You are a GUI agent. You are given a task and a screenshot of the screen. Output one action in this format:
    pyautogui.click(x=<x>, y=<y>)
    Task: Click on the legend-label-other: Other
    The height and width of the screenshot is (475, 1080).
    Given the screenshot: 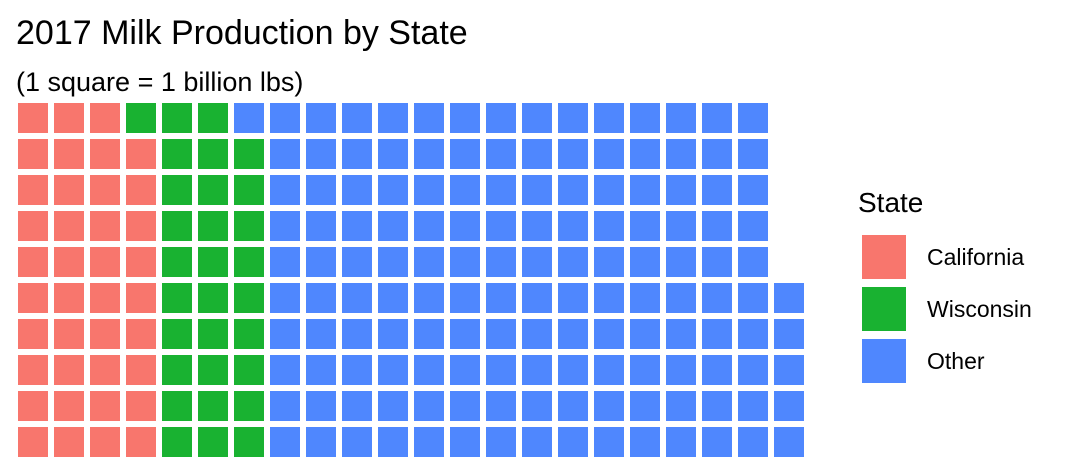 What is the action you would take?
    pyautogui.click(x=956, y=361)
    